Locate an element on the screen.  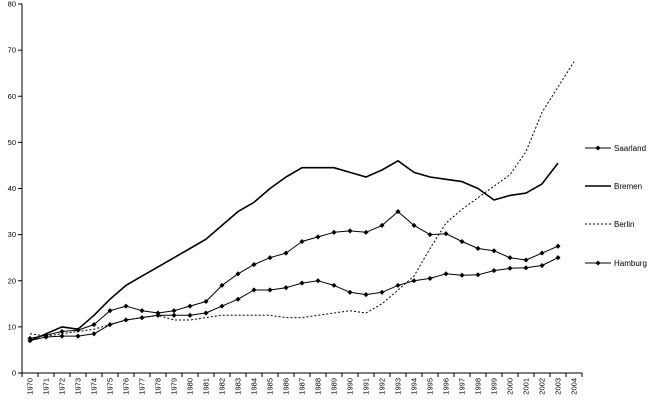
x-tick-label: 1970 is located at coordinates (30, 386).